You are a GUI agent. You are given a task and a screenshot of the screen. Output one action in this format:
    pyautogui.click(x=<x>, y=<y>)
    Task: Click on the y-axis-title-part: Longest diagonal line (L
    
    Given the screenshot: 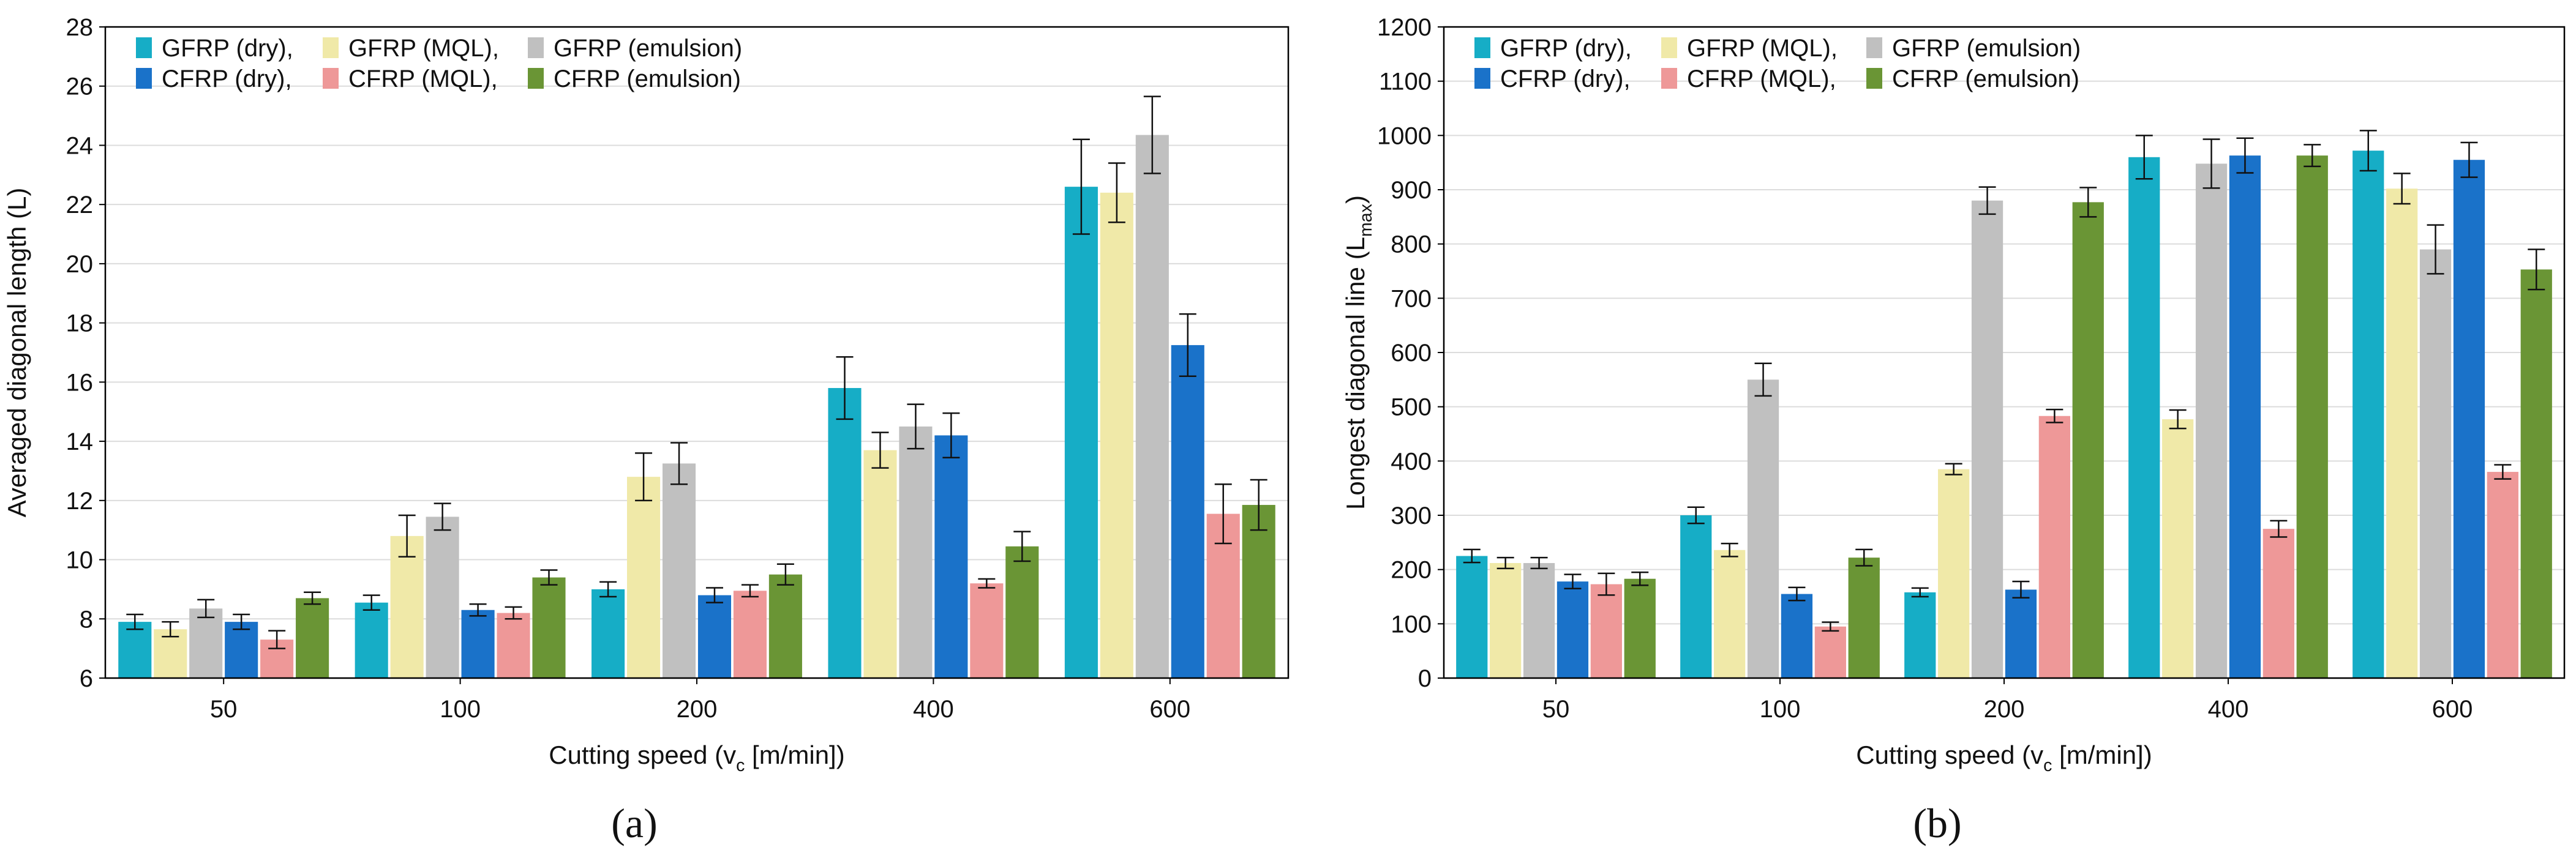 What is the action you would take?
    pyautogui.click(x=1355, y=373)
    